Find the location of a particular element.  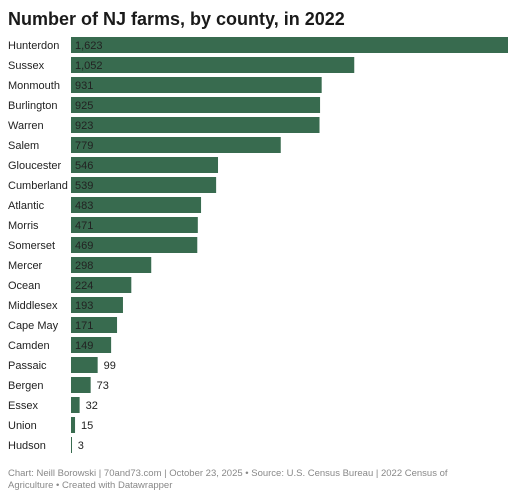

value-label: 224 is located at coordinates (84, 286).